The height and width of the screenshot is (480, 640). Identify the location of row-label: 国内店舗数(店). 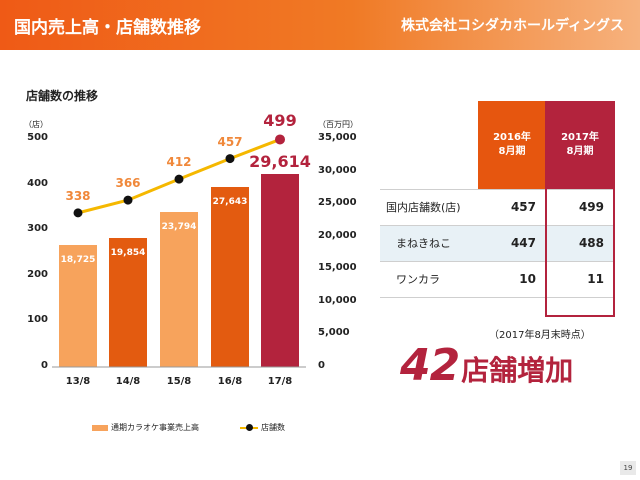
(429, 206).